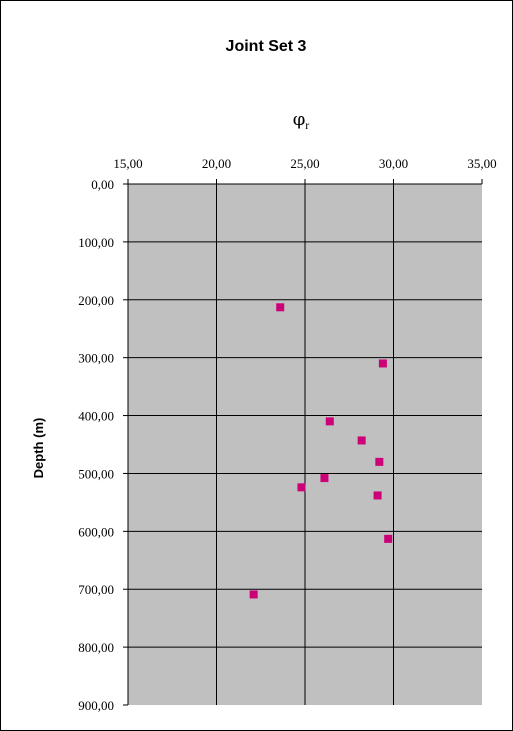 The width and height of the screenshot is (513, 731). I want to click on data-point-layer, so click(321, 451).